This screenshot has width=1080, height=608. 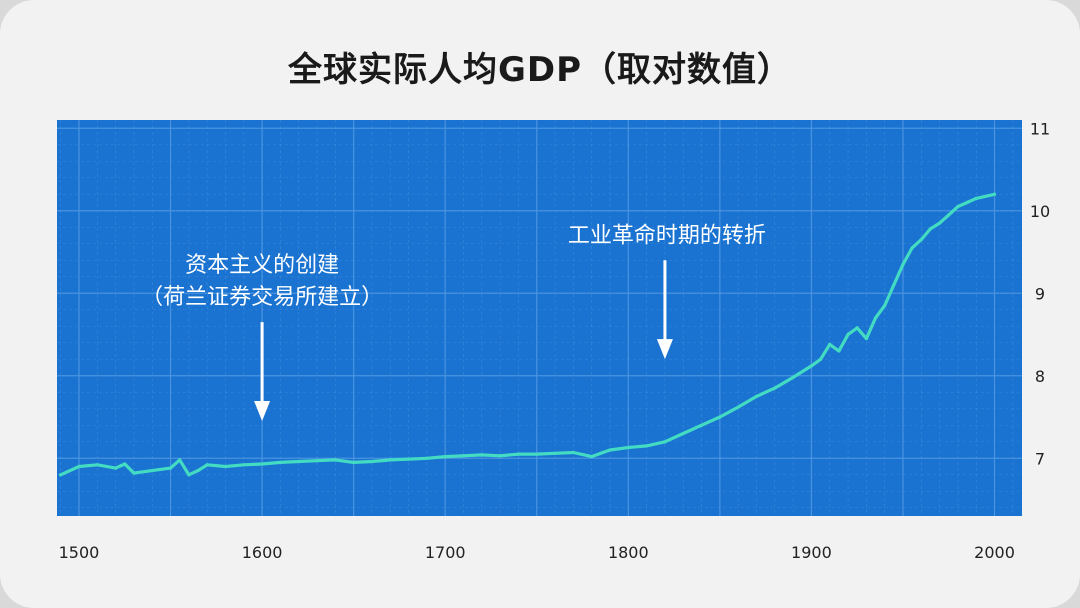 What do you see at coordinates (262, 265) in the screenshot?
I see `annotation-text: 资本主义的创建` at bounding box center [262, 265].